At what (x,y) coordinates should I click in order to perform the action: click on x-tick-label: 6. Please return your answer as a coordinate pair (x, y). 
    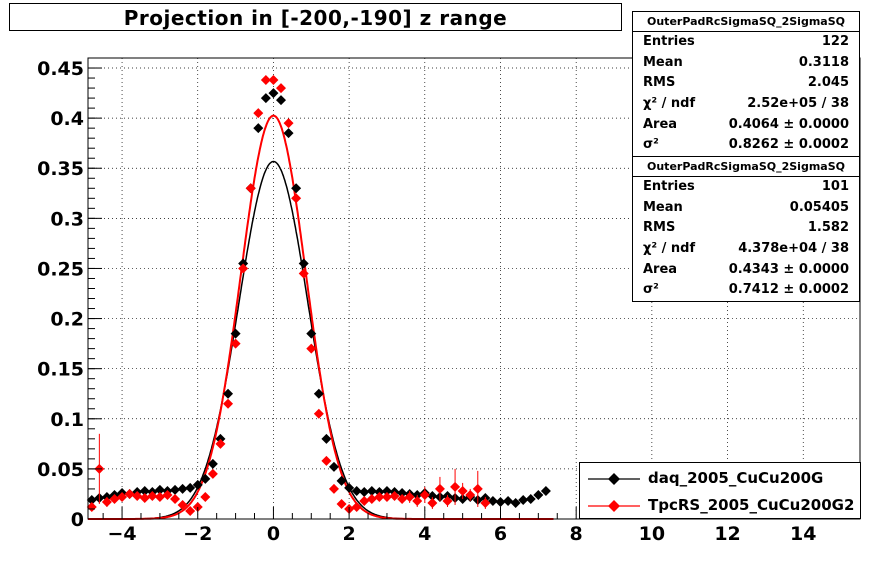
    Looking at the image, I should click on (500, 534).